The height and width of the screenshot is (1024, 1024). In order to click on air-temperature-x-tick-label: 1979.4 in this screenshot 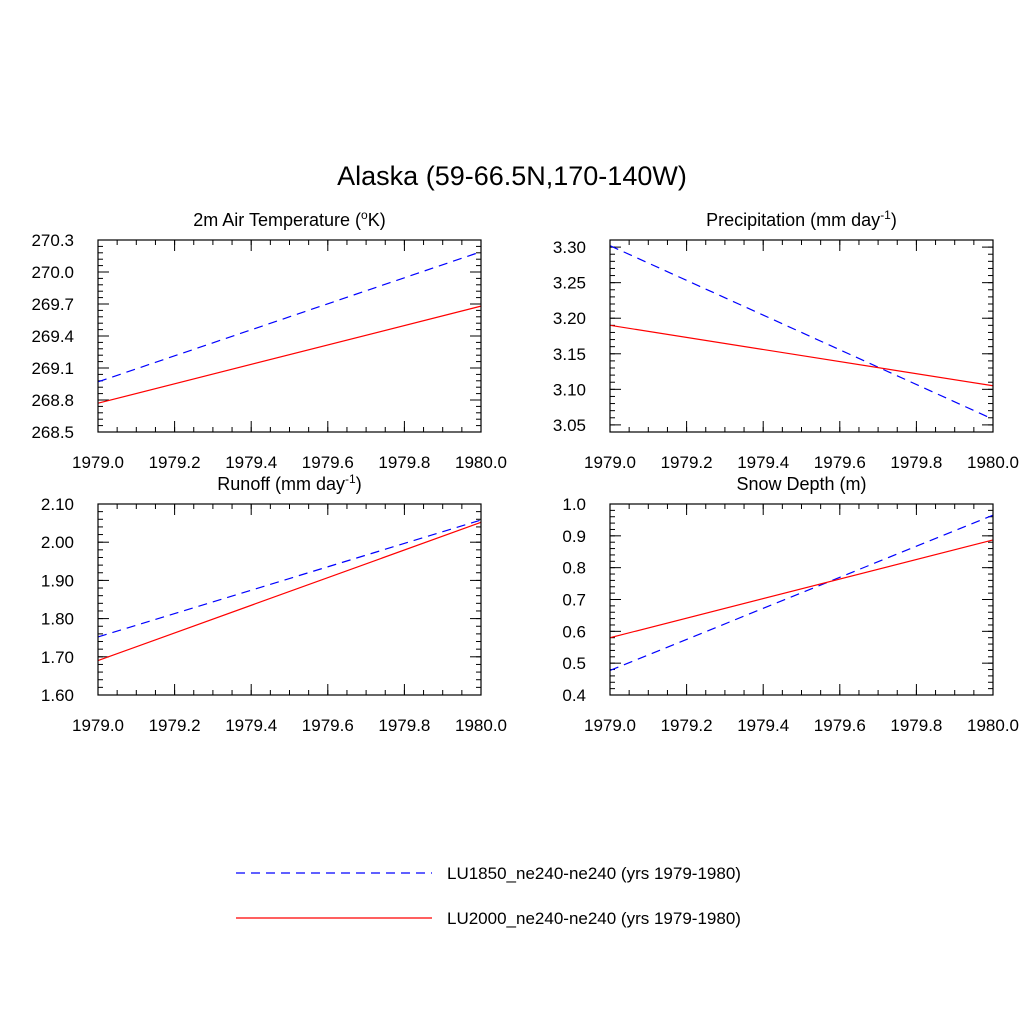, I will do `click(251, 462)`.